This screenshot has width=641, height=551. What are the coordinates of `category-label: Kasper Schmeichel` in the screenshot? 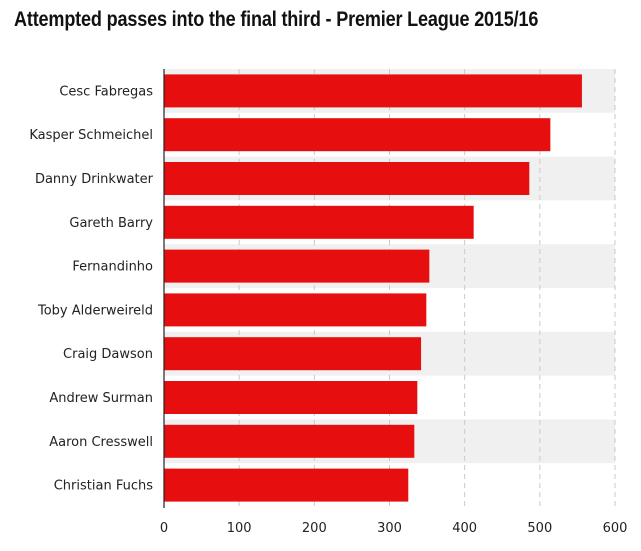 It's located at (91, 135).